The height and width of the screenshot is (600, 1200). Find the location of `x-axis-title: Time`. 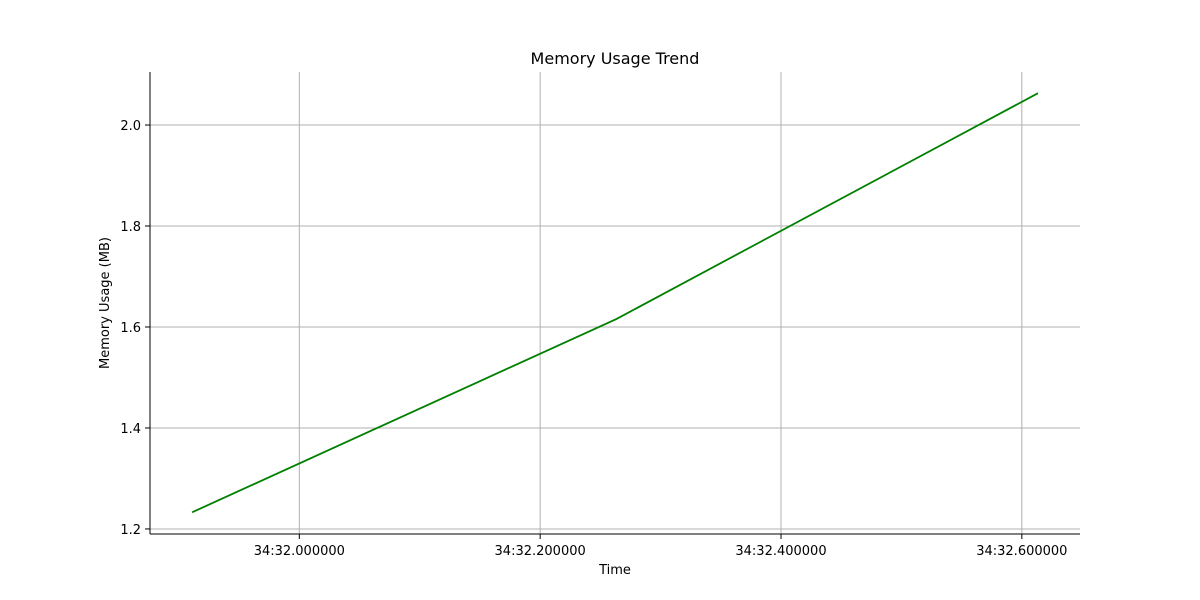

x-axis-title: Time is located at coordinates (614, 570).